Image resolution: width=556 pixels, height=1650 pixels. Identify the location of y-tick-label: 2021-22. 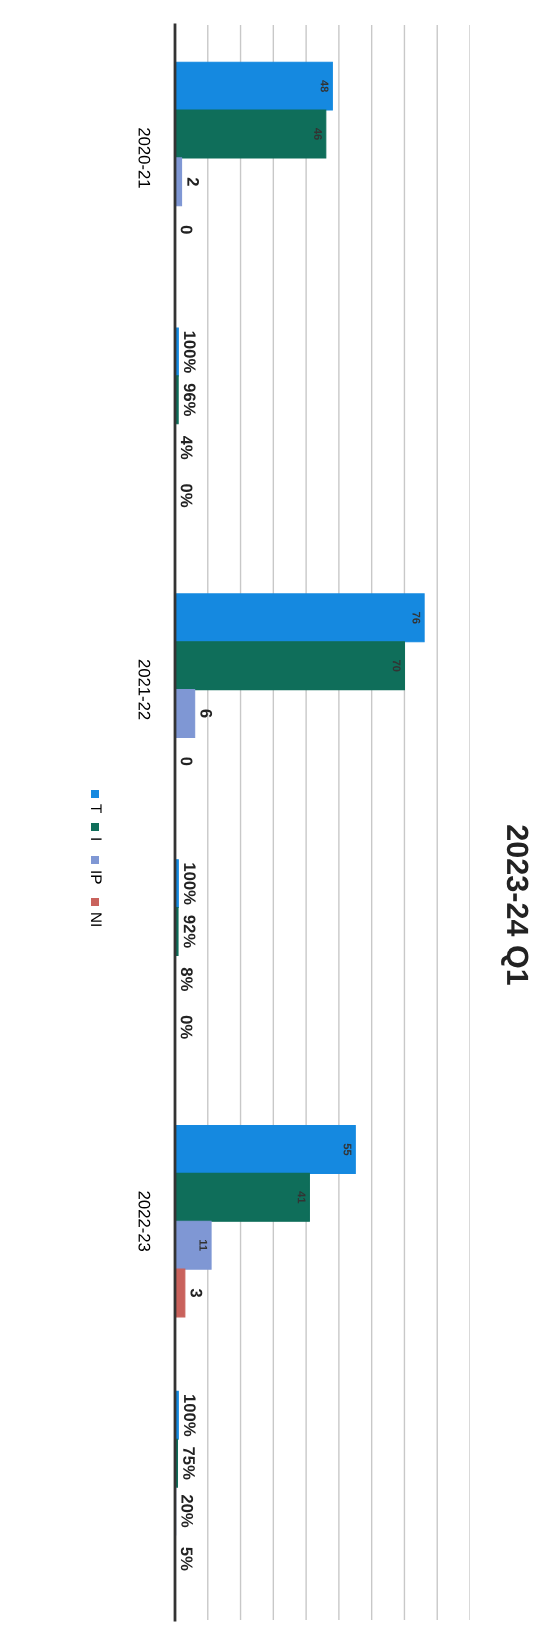
(144, 689).